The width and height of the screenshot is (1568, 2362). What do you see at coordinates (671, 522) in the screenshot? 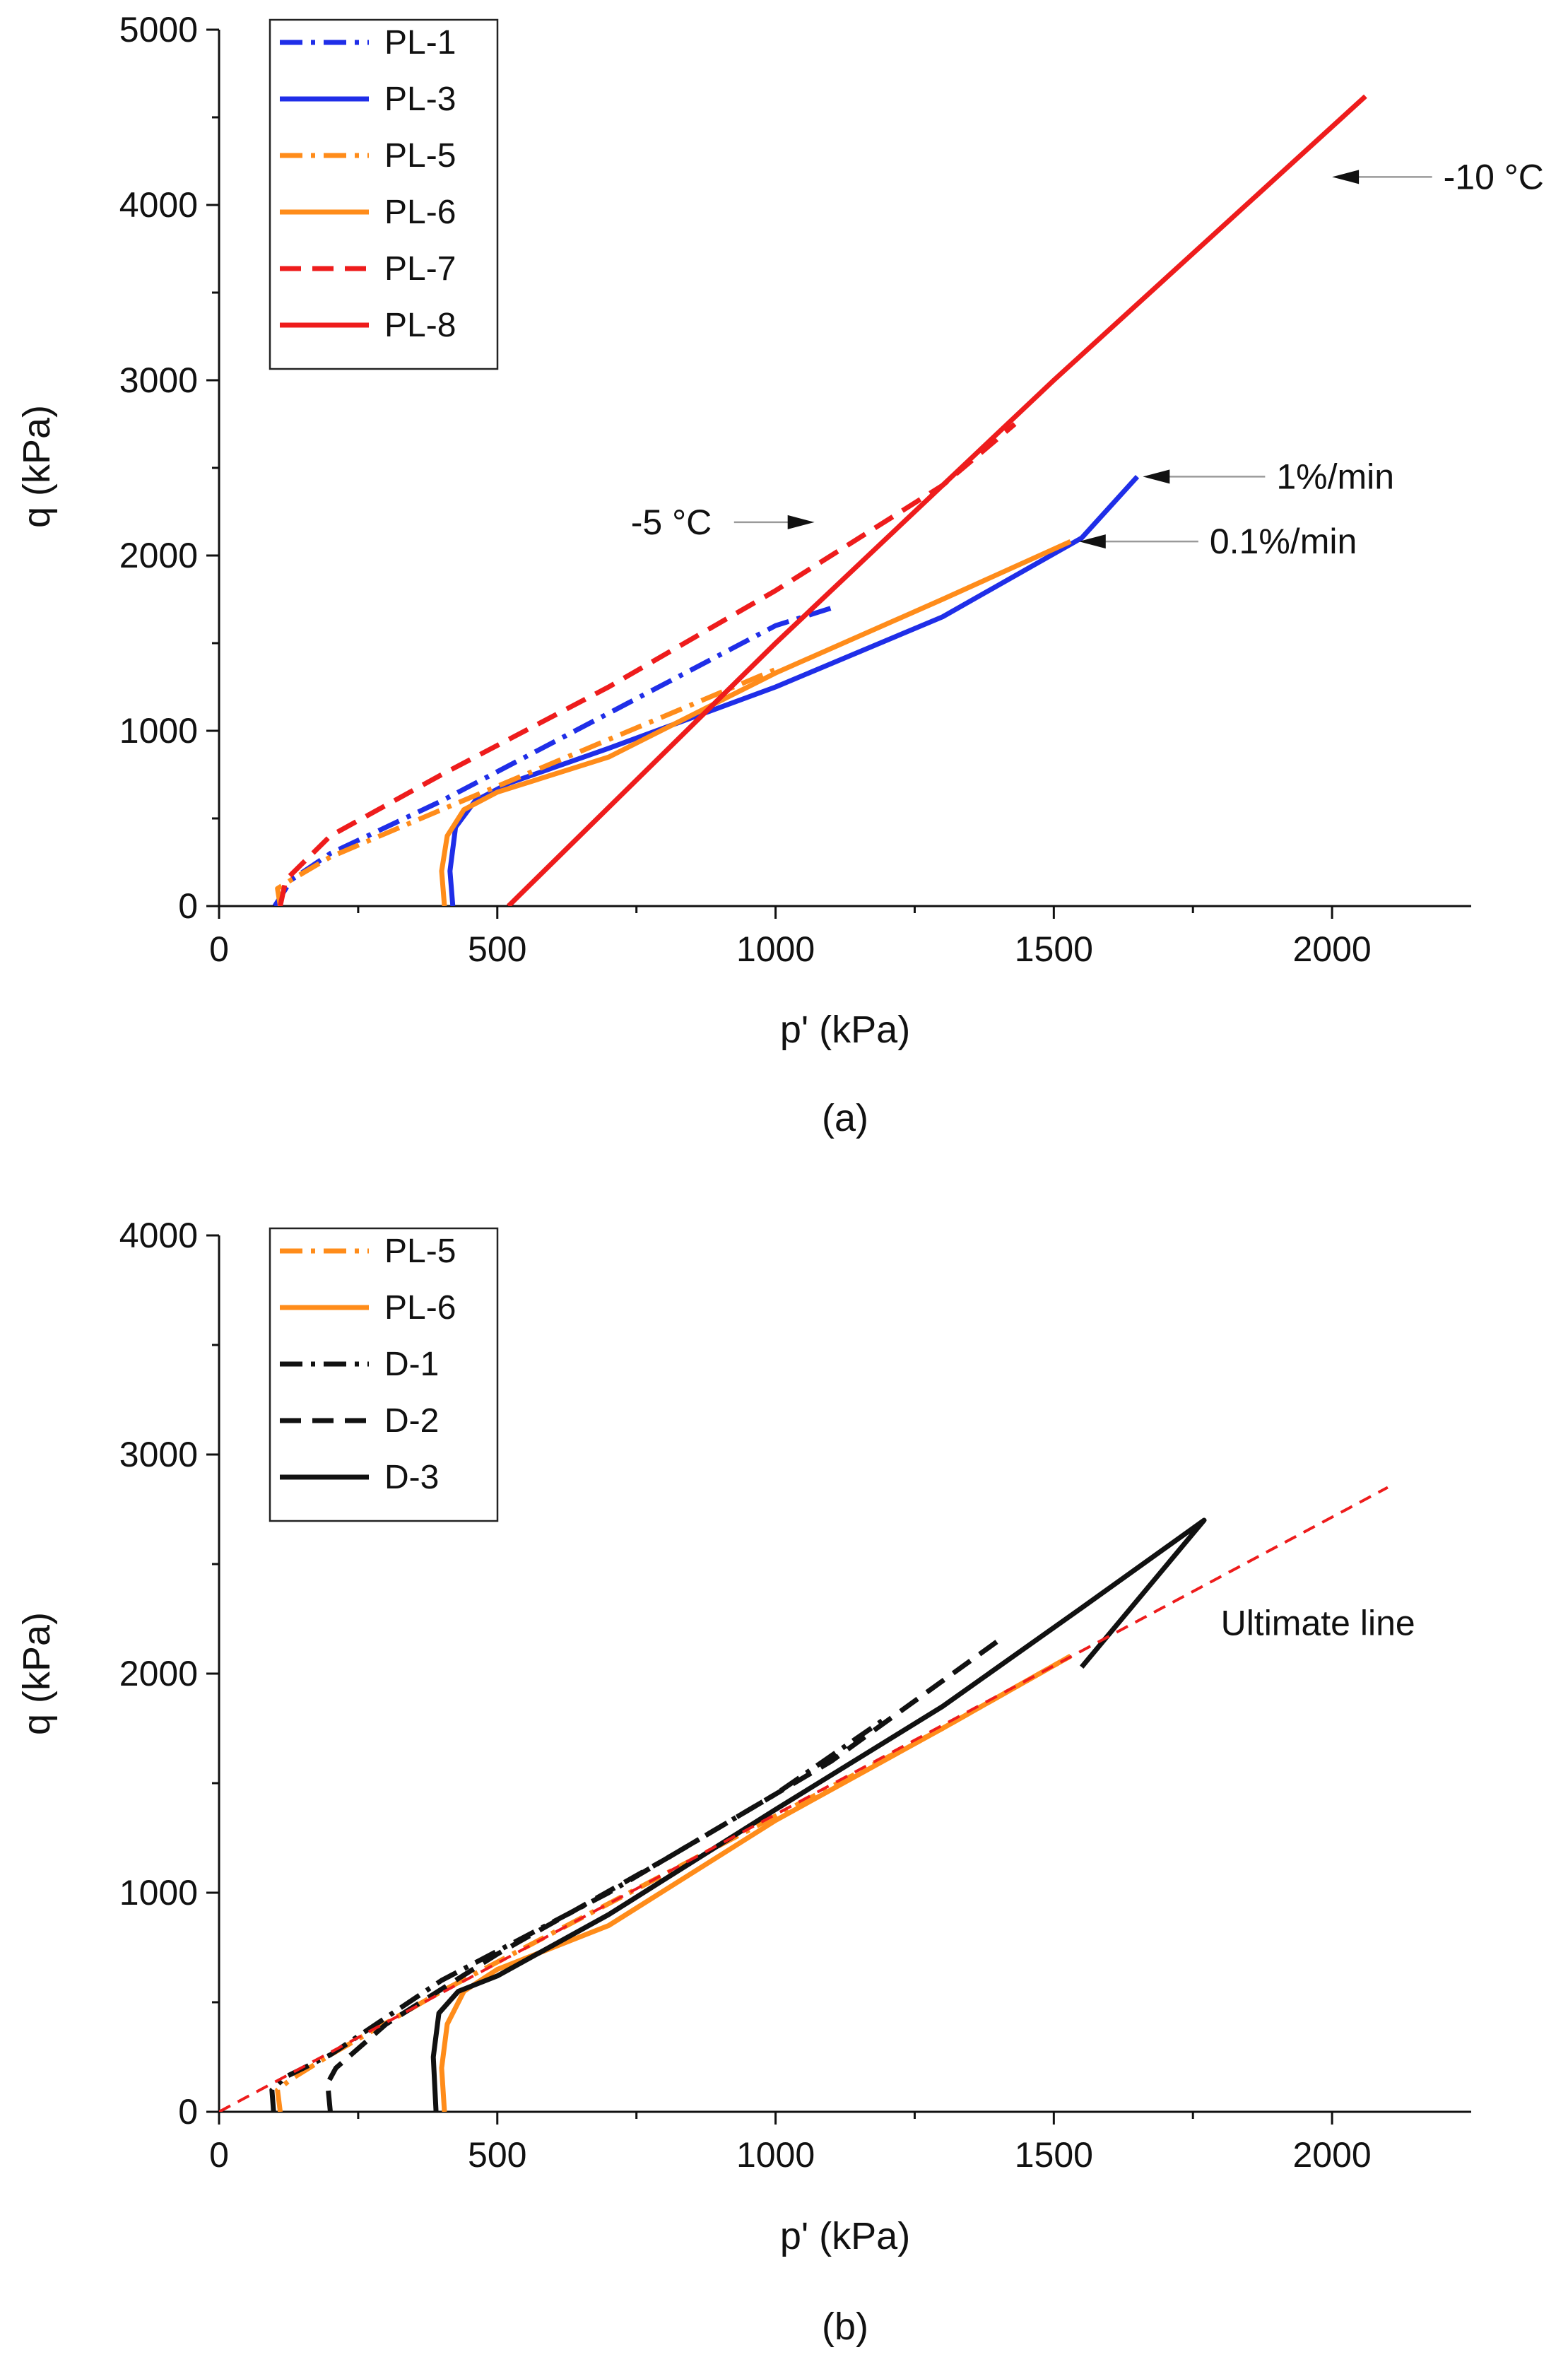
I see `annotation-label: -5 °C` at bounding box center [671, 522].